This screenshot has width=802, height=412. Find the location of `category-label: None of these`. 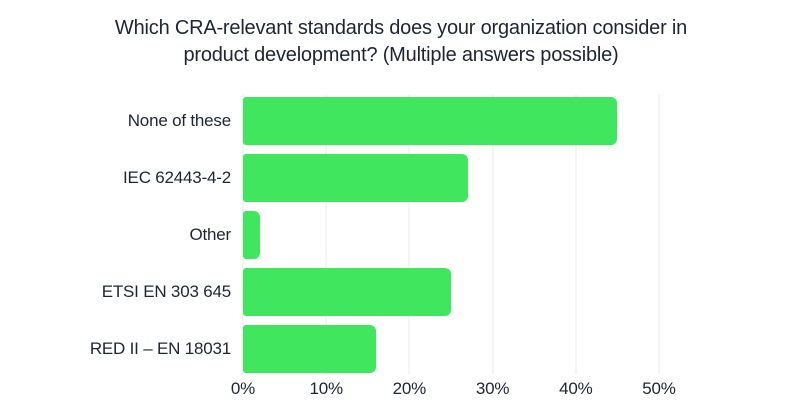

category-label: None of these is located at coordinates (179, 120).